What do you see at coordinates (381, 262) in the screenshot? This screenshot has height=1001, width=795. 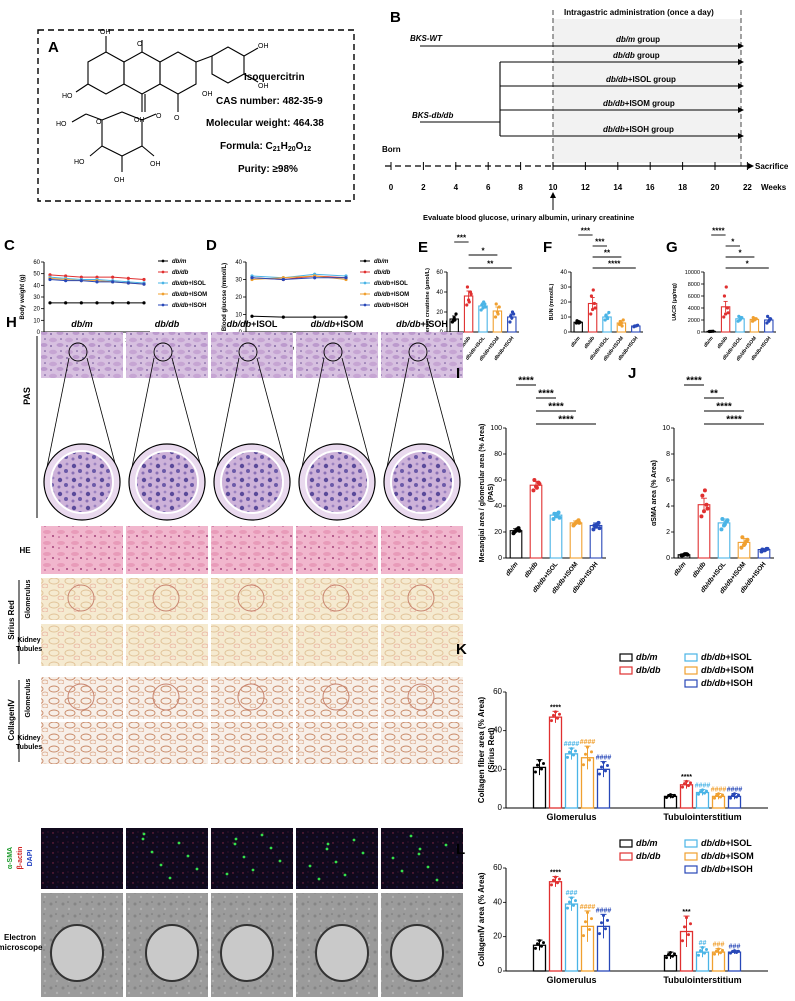 I see `legend-d-label: db/m` at bounding box center [381, 262].